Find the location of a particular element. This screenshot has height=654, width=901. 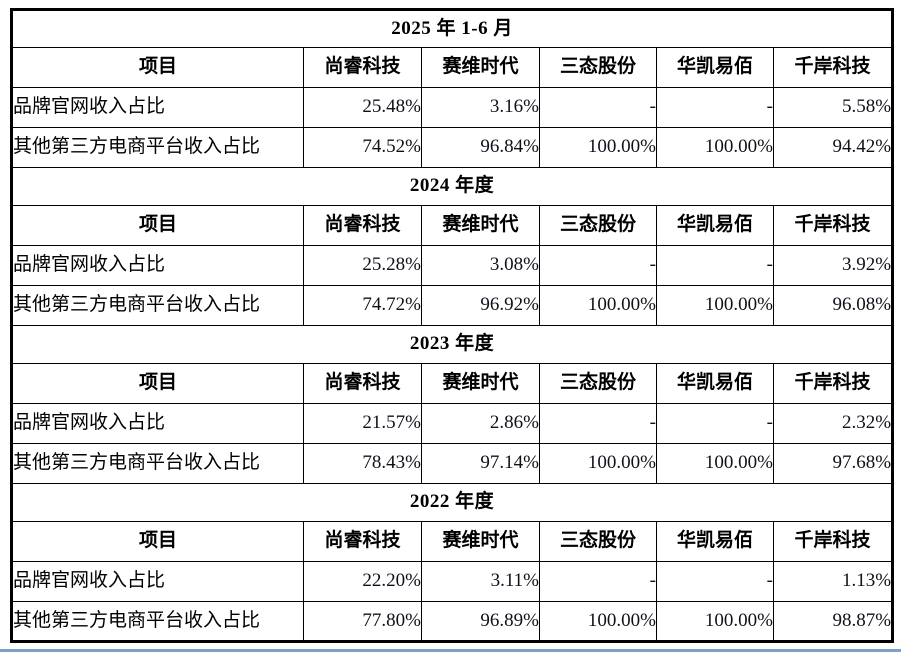

bottom-divider-line is located at coordinates (450, 650).